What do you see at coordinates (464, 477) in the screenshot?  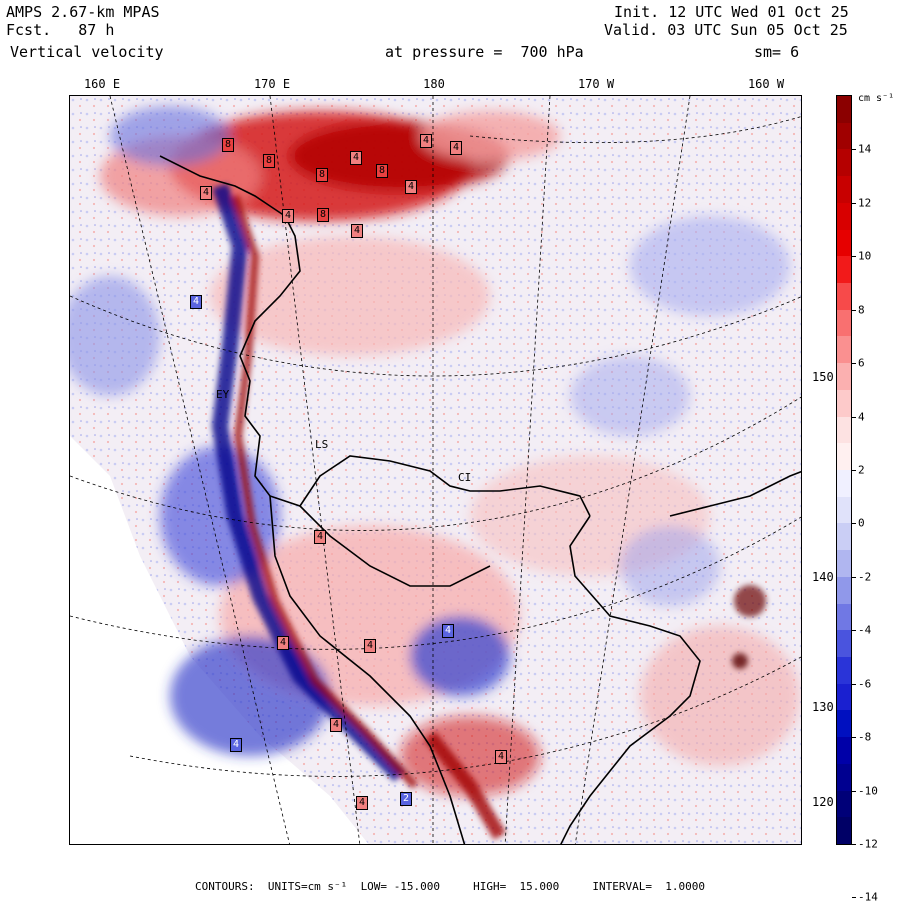 I see `station-ci: CI` at bounding box center [464, 477].